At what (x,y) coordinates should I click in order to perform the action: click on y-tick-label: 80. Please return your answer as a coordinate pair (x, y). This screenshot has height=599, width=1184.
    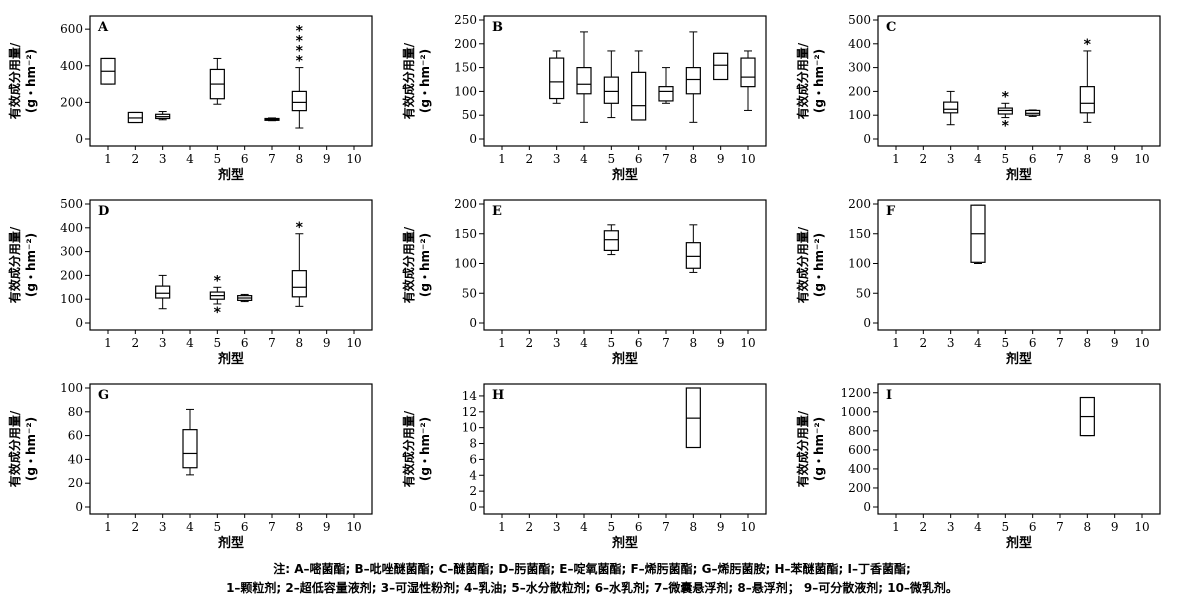
    Looking at the image, I should click on (75, 412).